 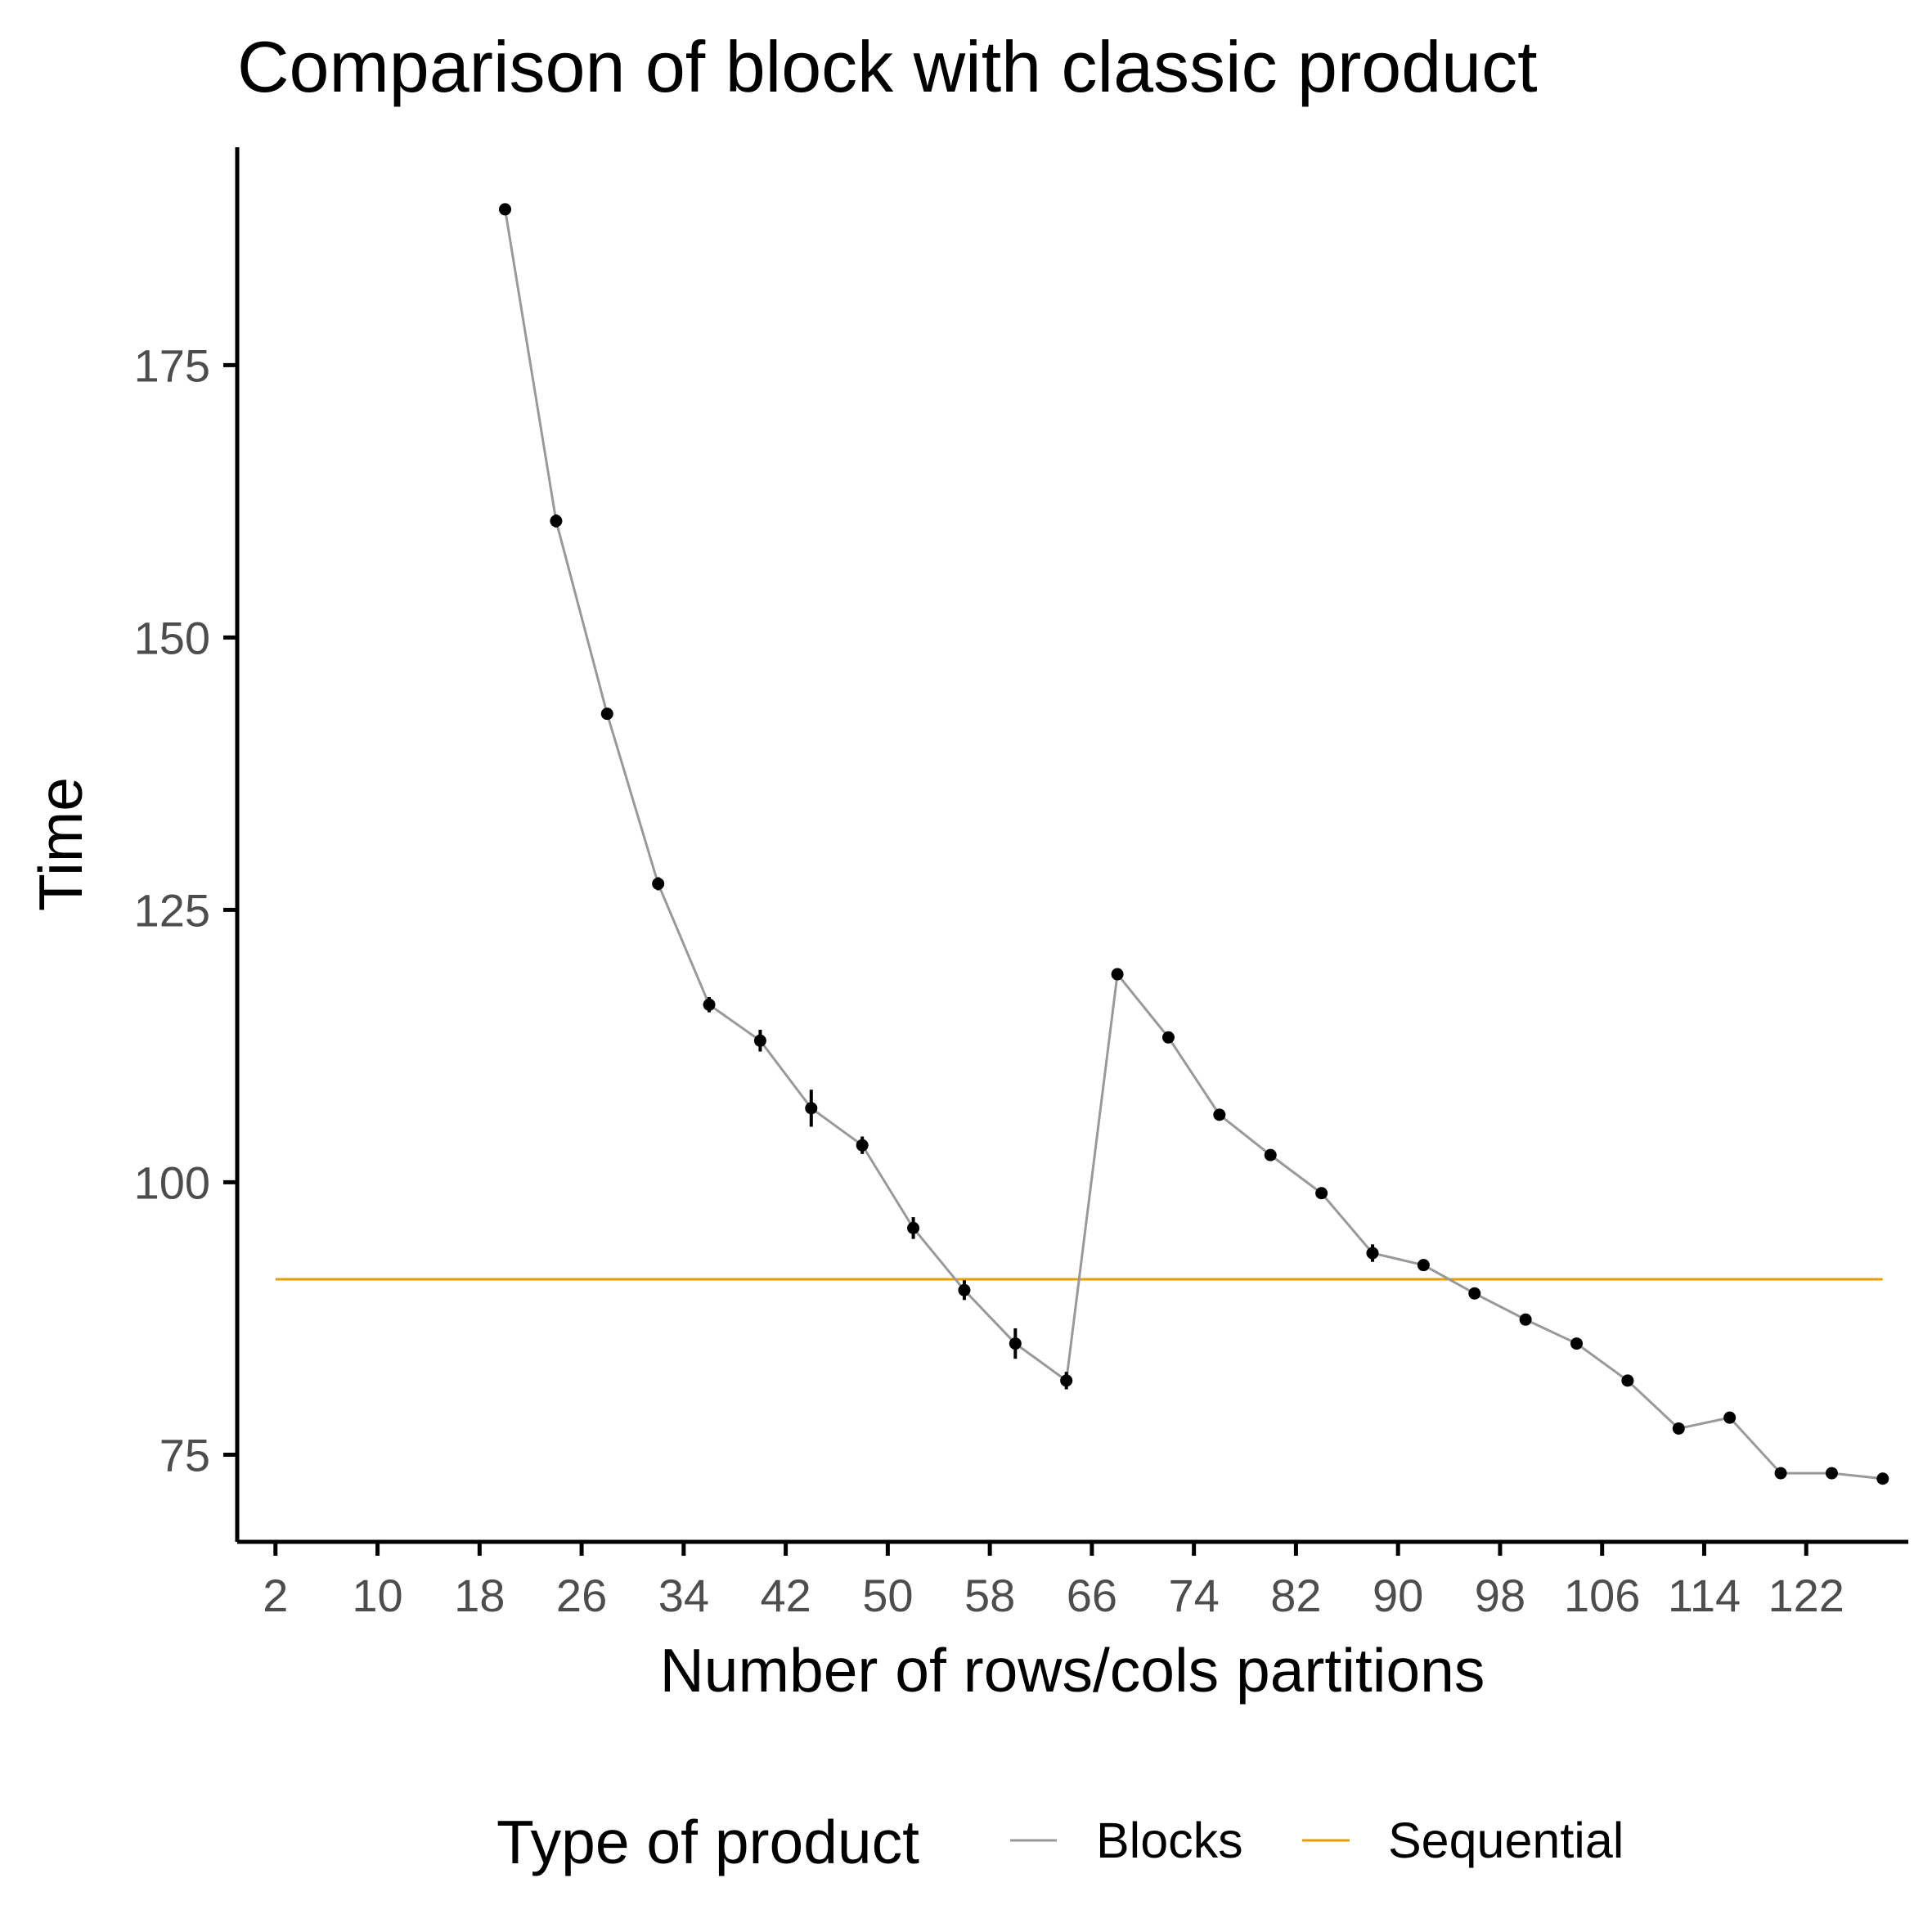 What do you see at coordinates (172, 365) in the screenshot?
I see `y-tick-label: 175` at bounding box center [172, 365].